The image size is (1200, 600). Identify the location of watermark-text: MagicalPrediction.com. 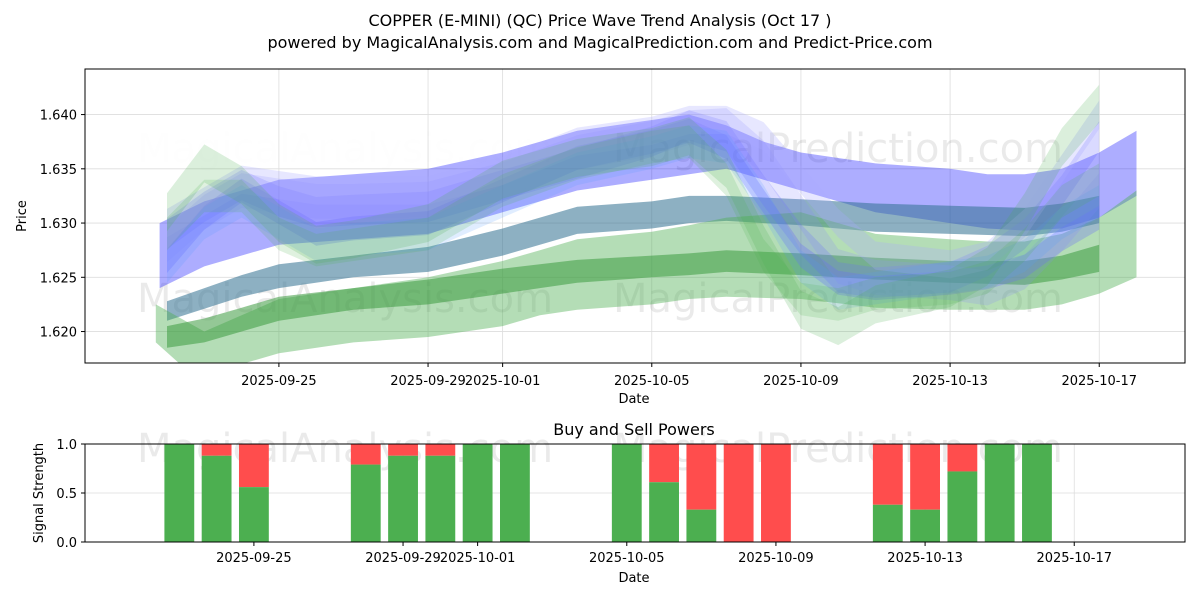
(838, 149).